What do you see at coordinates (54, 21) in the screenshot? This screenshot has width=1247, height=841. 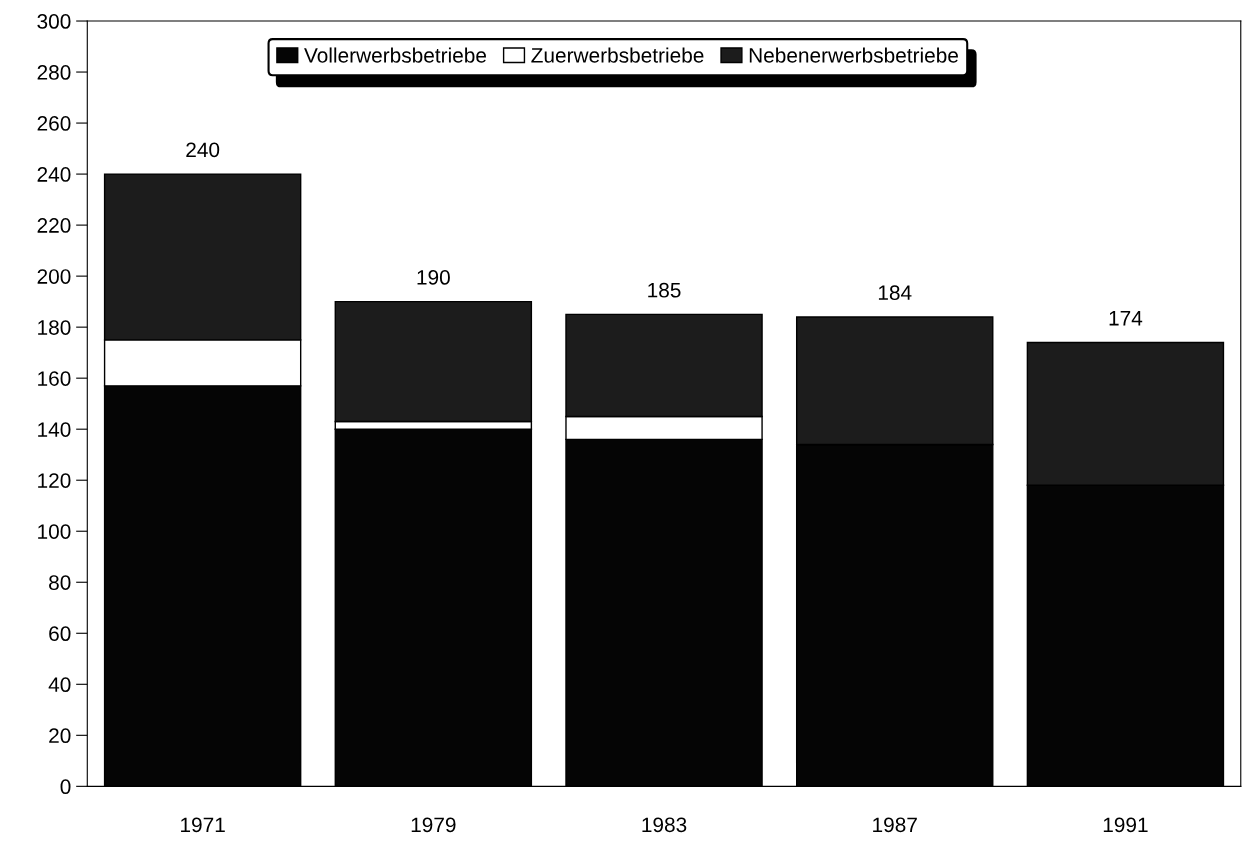 I see `y-tick-label: 300` at bounding box center [54, 21].